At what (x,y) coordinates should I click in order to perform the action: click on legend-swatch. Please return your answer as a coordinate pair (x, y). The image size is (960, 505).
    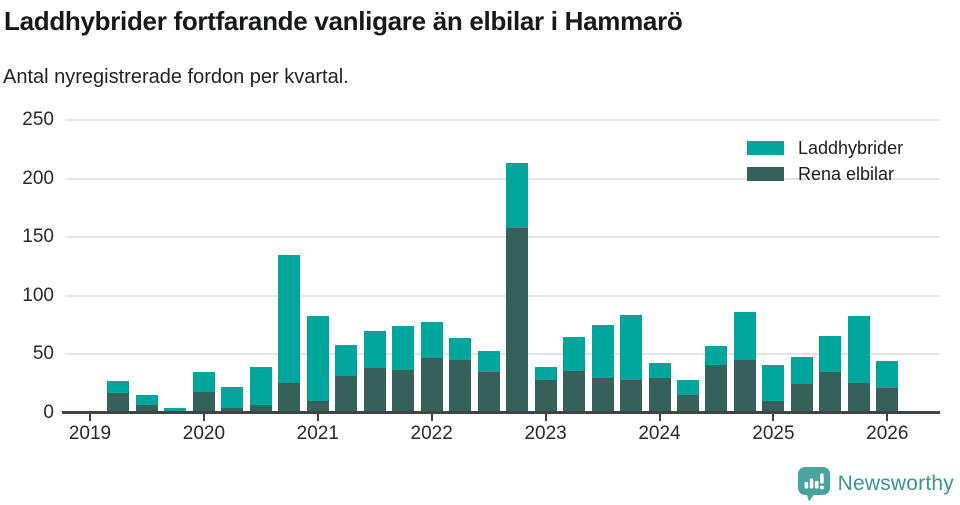
    Looking at the image, I should click on (765, 174).